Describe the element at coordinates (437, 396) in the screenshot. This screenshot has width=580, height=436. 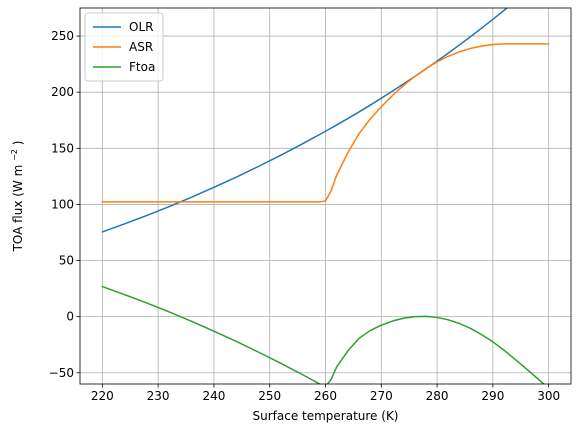
I see `x-tick-label: 280` at that location.